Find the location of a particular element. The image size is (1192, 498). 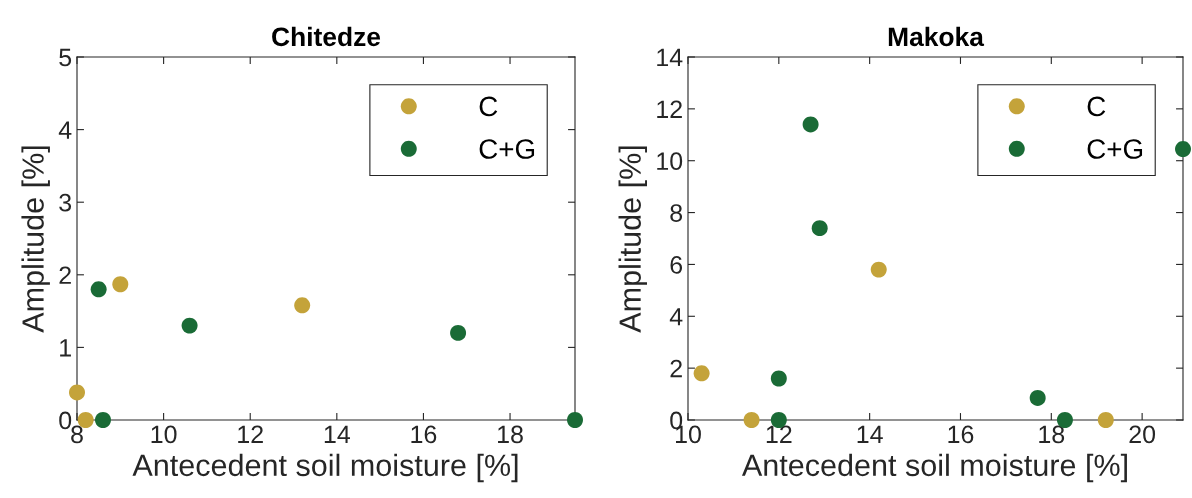

x-tick-label: 20 is located at coordinates (1142, 434).